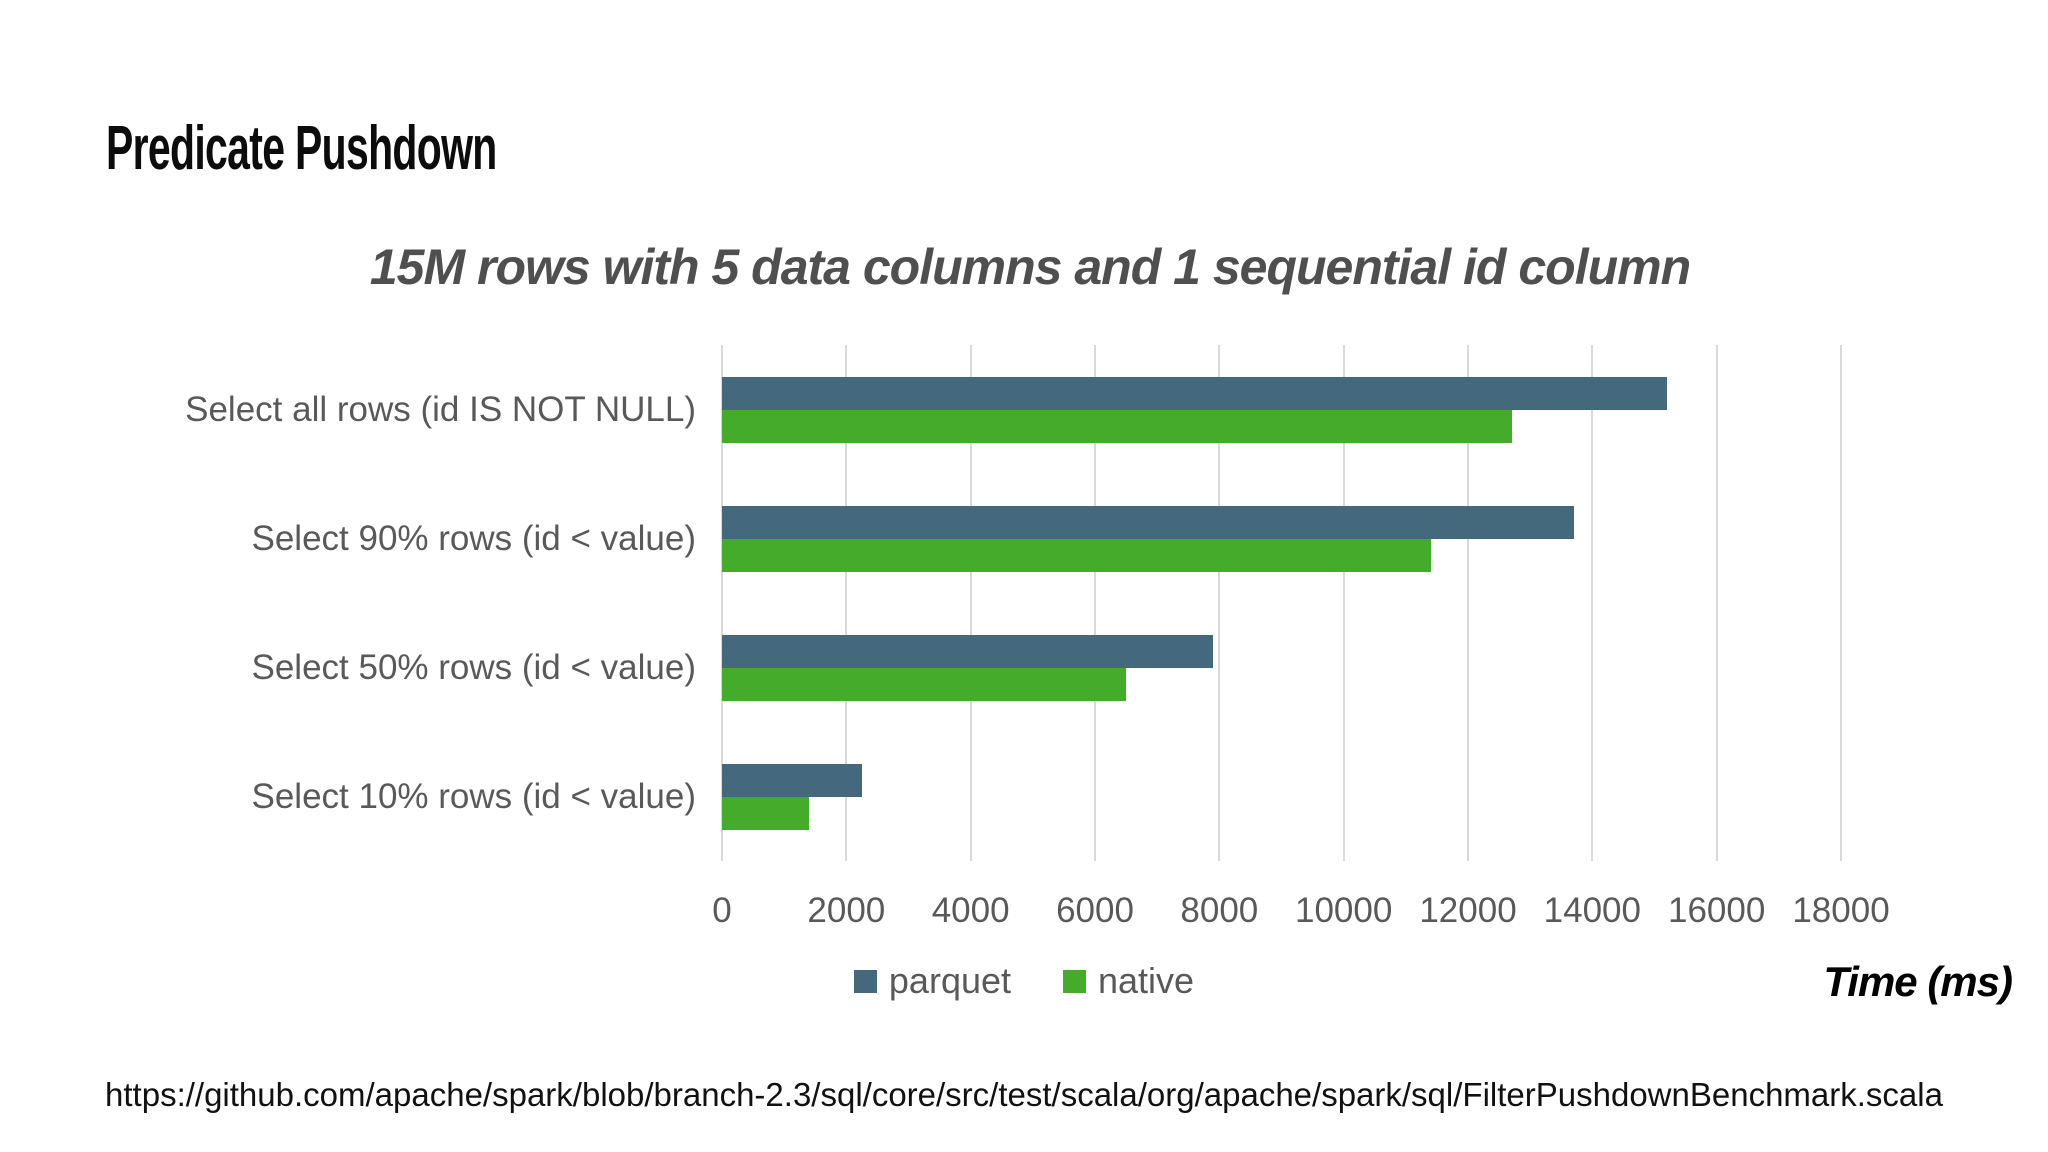 The height and width of the screenshot is (1152, 2048). I want to click on x-tick-label: 16000, so click(1716, 910).